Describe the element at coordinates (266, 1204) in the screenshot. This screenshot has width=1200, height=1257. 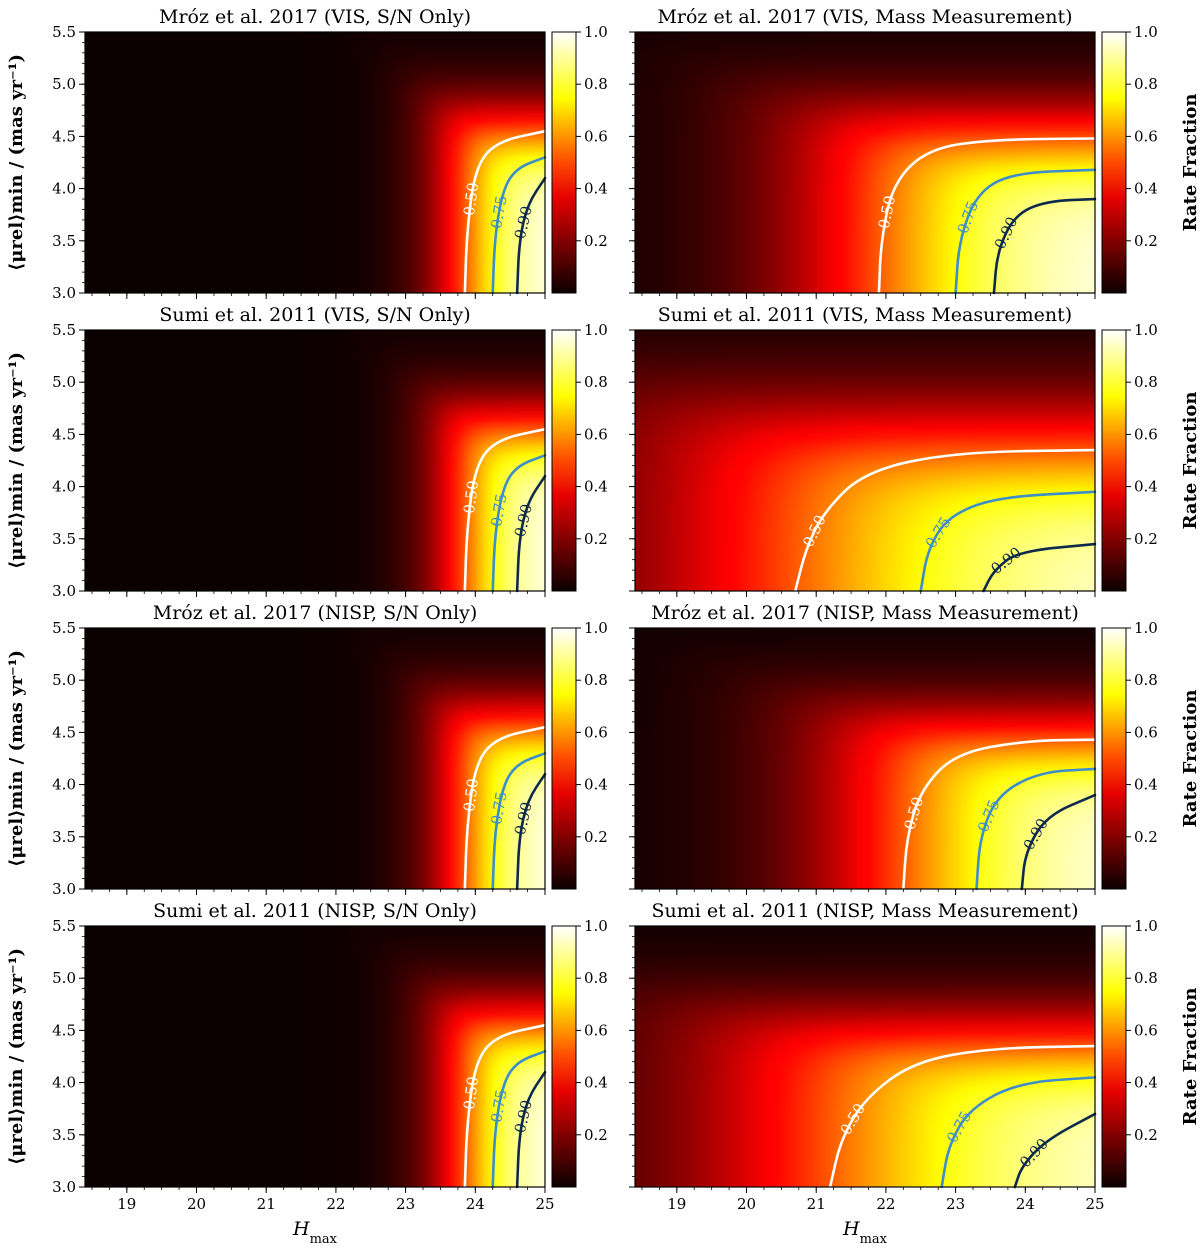
I see `x-tick-label: 21` at that location.